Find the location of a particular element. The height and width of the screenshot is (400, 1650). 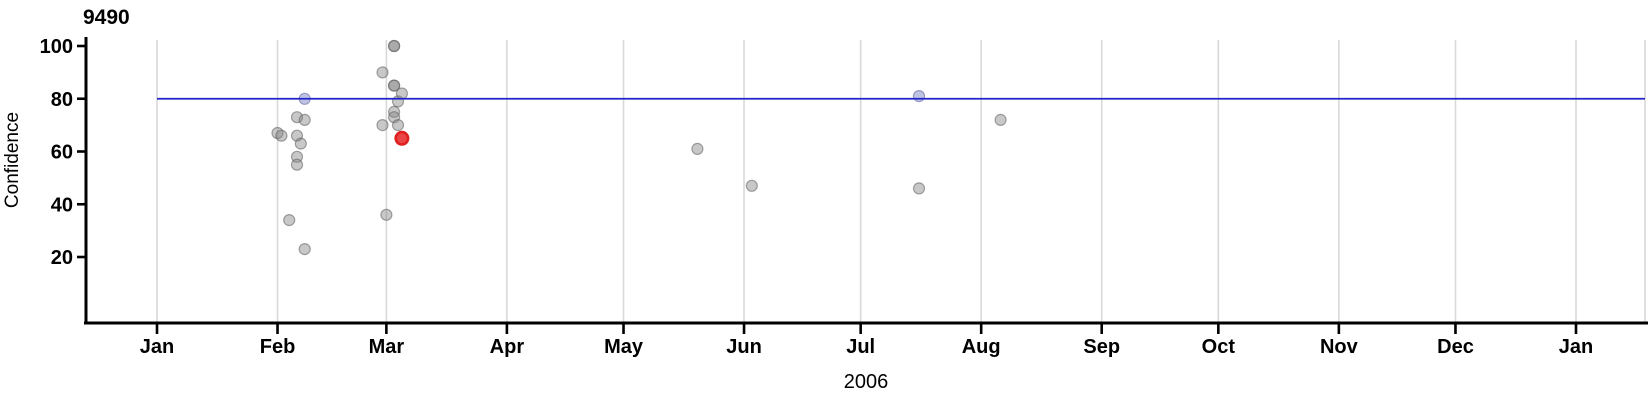

x-tick-label: Mar is located at coordinates (387, 347).